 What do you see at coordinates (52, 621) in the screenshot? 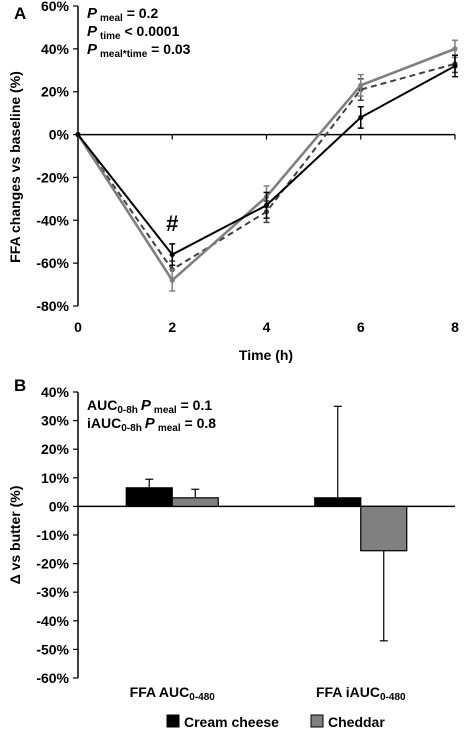
I see `panel-b-y-tick-label: -40%` at bounding box center [52, 621].